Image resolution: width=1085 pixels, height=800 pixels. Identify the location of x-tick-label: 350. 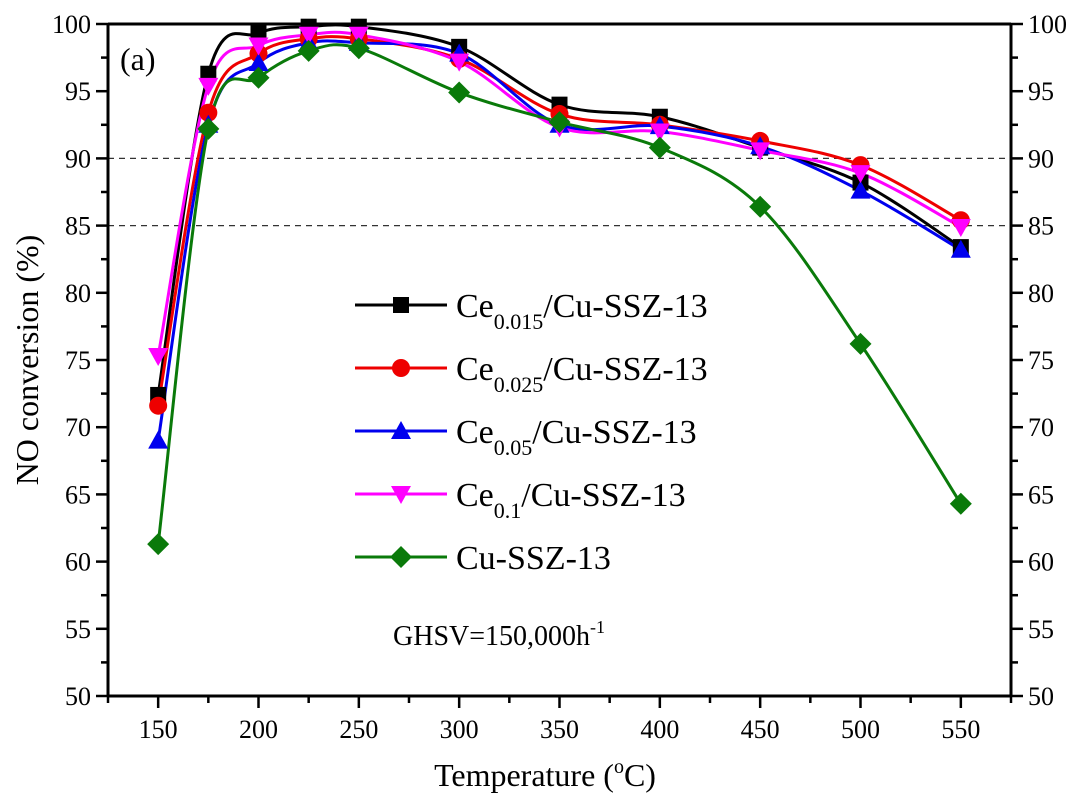
(559, 729).